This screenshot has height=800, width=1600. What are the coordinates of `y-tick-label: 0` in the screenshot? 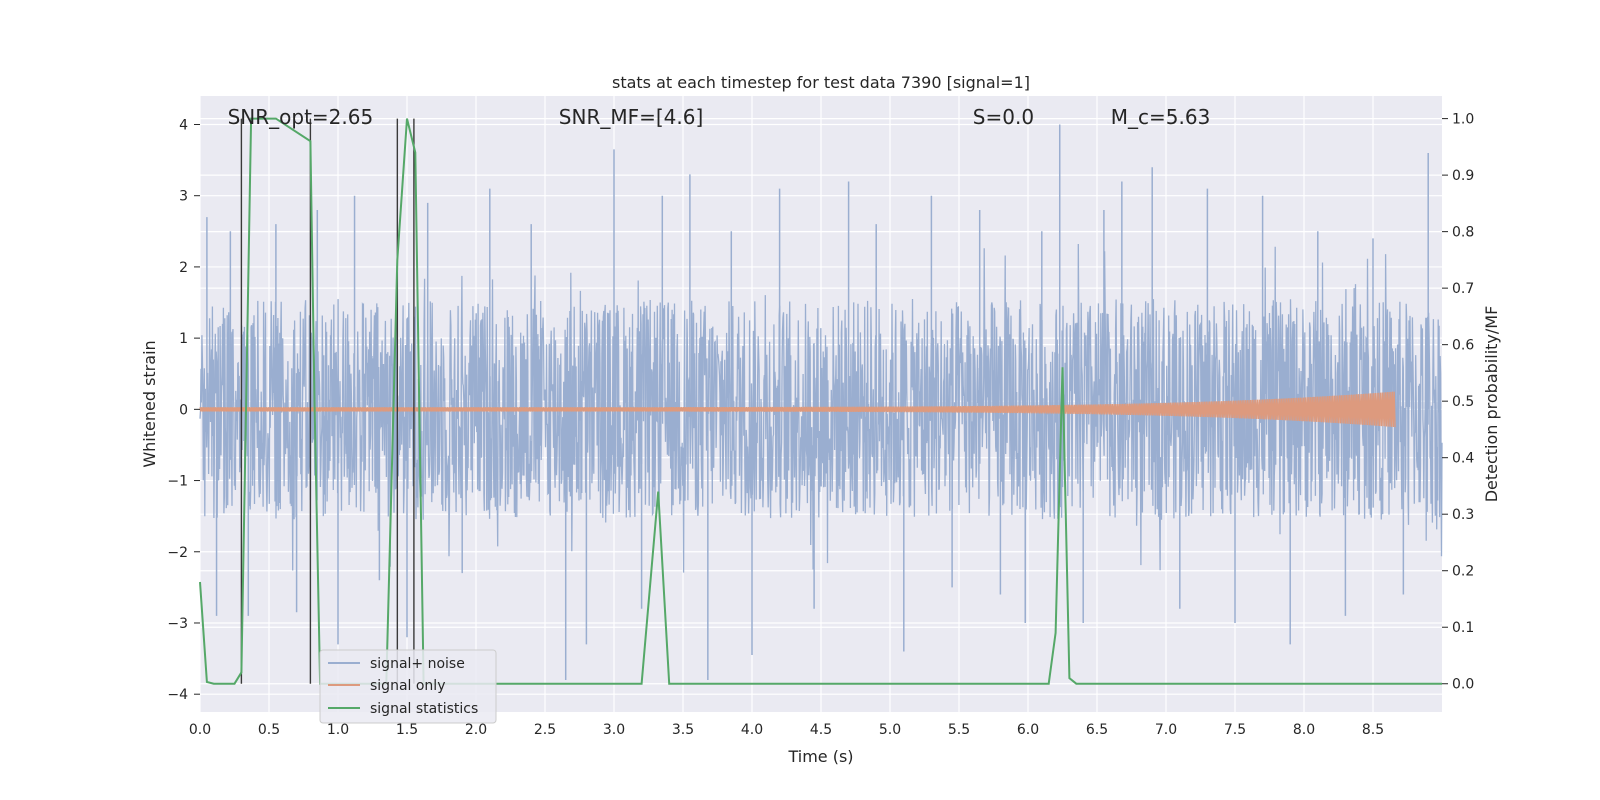 It's located at (183, 410).